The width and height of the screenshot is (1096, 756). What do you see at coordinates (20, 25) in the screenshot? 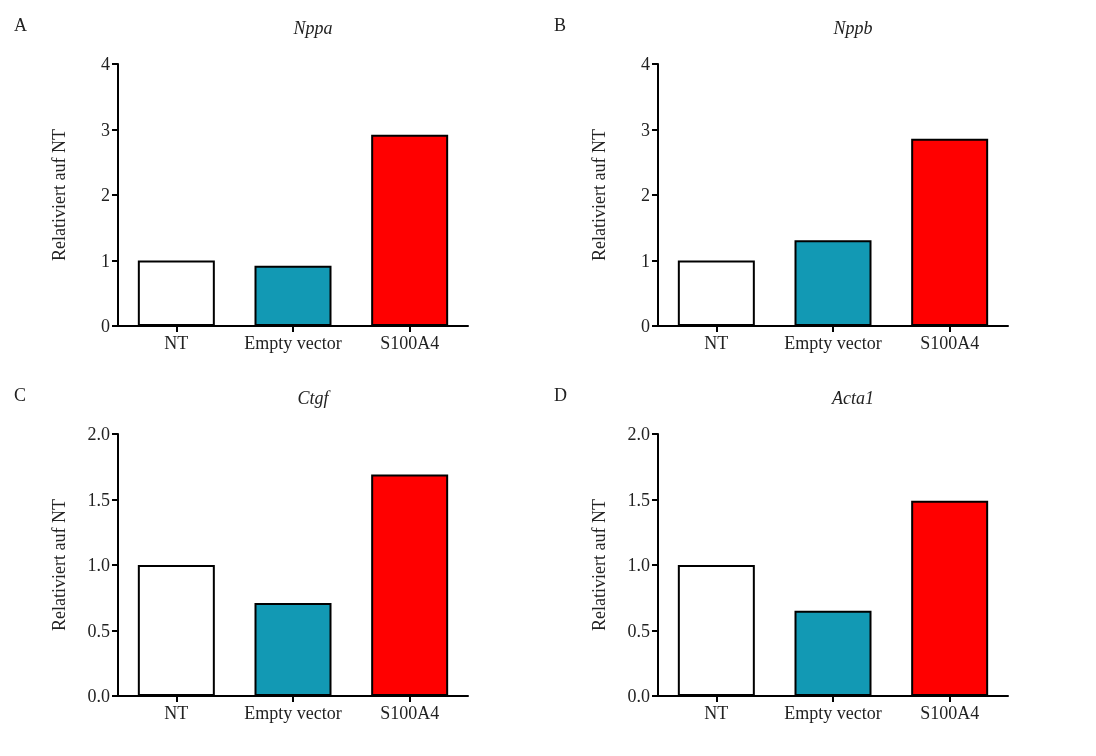
I see `text: A` at bounding box center [20, 25].